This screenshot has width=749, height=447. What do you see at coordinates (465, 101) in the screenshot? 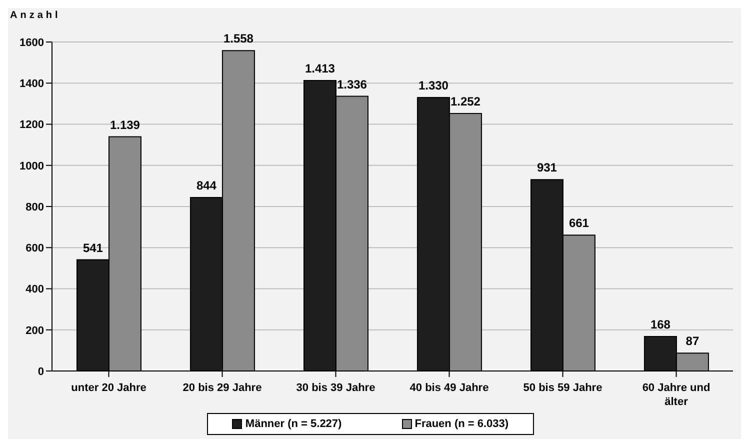
I see `data-label: 1.252` at bounding box center [465, 101].